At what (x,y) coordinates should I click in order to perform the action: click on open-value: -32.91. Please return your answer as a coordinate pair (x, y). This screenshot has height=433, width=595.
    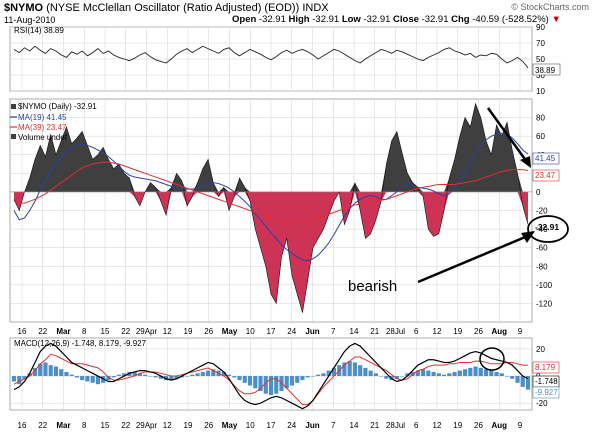
    Looking at the image, I should click on (272, 19).